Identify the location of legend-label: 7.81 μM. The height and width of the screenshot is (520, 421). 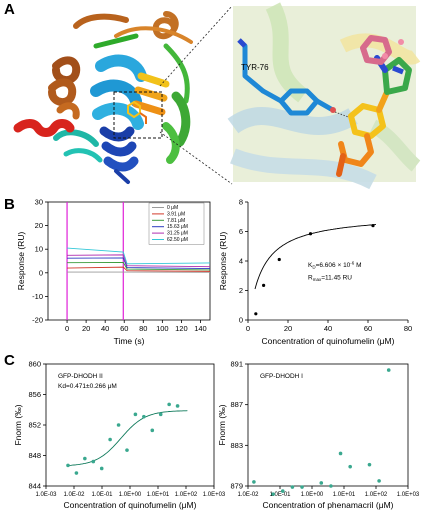
(176, 221).